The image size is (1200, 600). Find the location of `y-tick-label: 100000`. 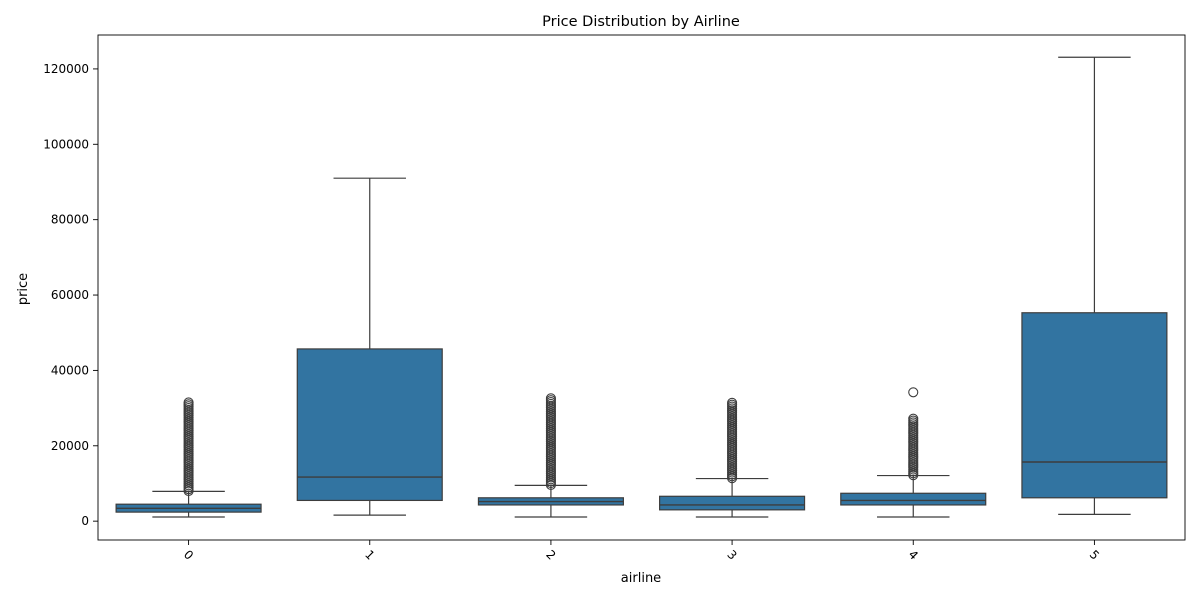

y-tick-label: 100000 is located at coordinates (66, 144).